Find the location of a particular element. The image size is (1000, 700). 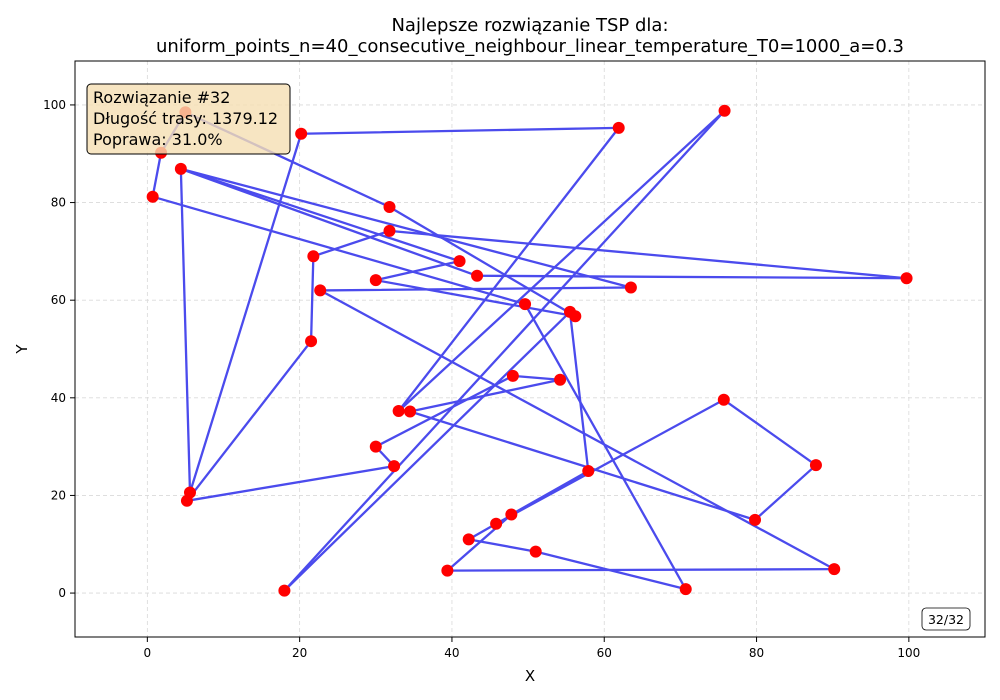

frame-counter: 32/32 is located at coordinates (946, 619).